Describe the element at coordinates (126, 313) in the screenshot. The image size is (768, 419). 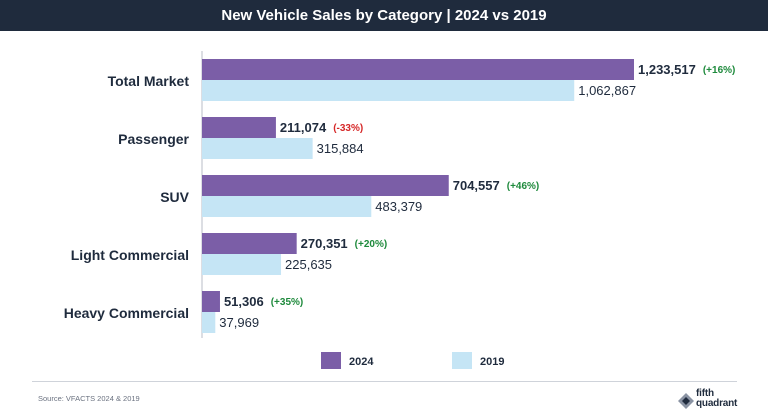
I see `category-label-heavy-commercial: Heavy Commercial` at that location.